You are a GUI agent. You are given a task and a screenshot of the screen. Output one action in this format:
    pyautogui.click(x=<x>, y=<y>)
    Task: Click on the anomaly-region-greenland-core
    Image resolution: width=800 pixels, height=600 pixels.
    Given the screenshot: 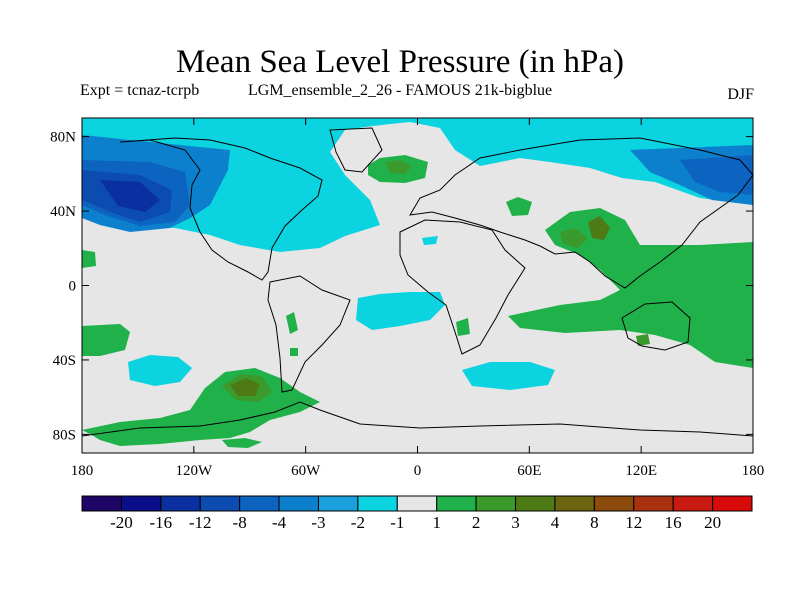 What is the action you would take?
    pyautogui.click(x=398, y=167)
    